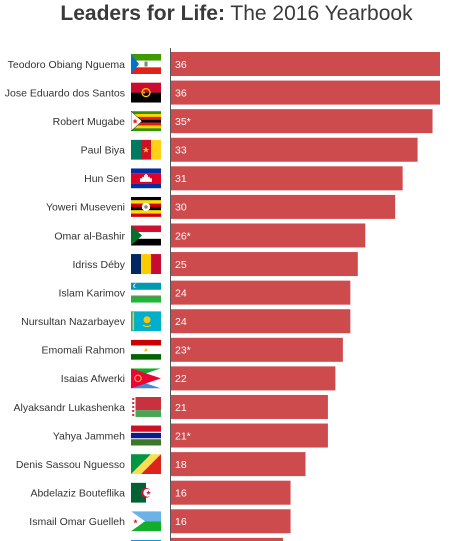  Describe the element at coordinates (146, 349) in the screenshot. I see `tajikistan-flag` at that location.